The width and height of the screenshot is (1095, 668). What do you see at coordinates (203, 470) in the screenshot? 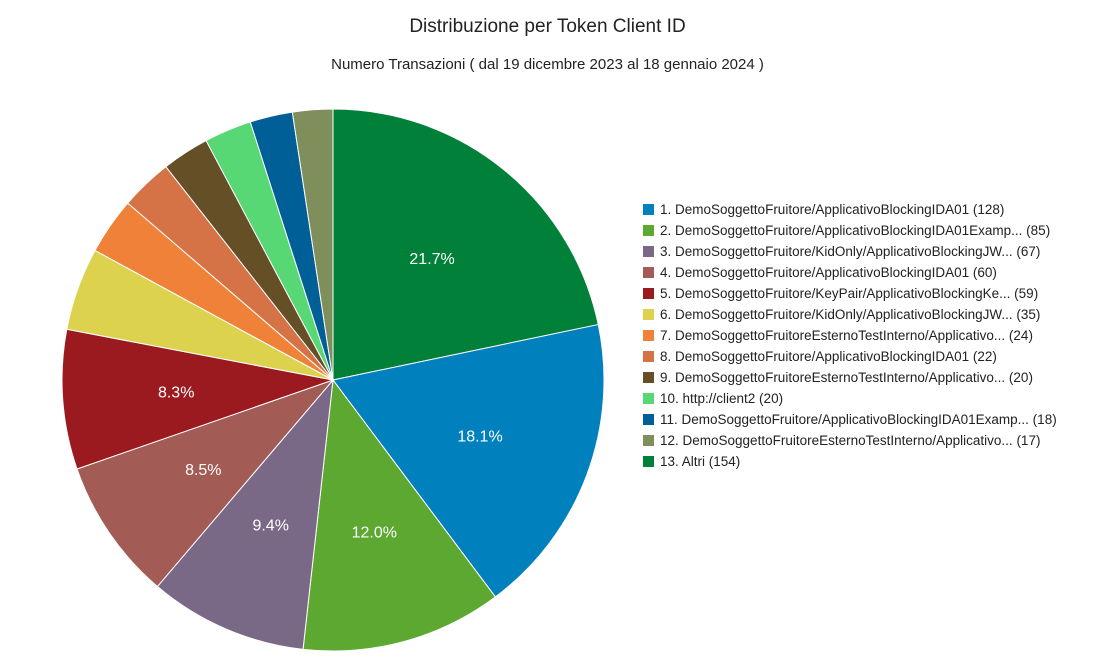
I see `slice-percent-label-4: 8.5%` at bounding box center [203, 470].